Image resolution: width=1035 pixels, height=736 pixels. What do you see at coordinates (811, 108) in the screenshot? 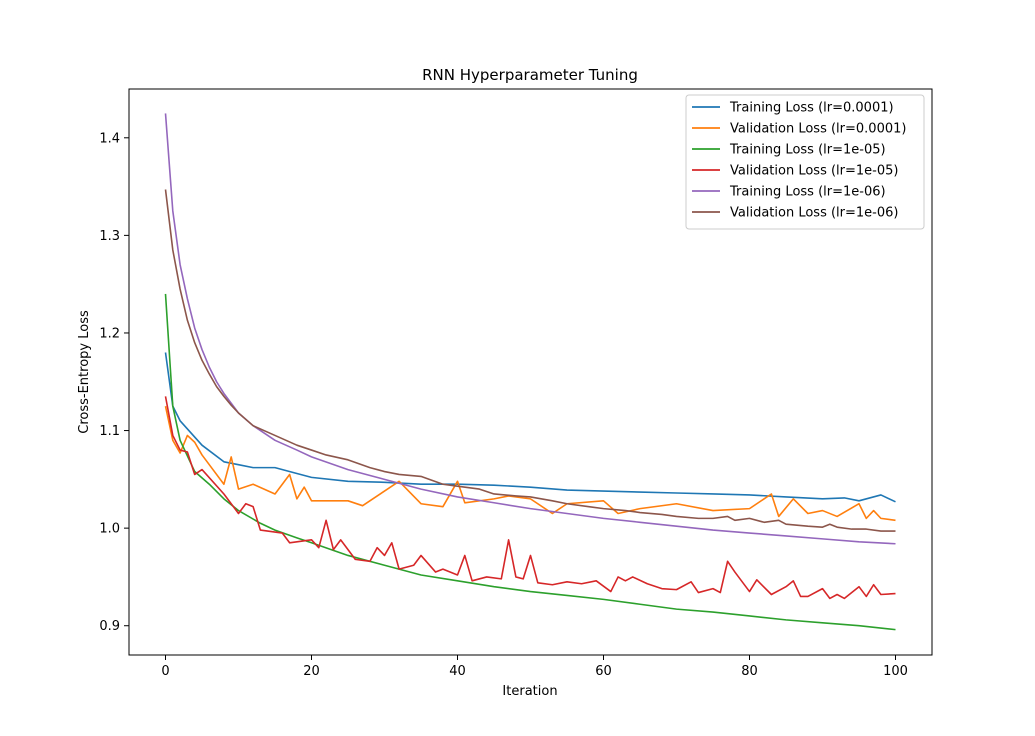
I see `legend-label-1: Training Loss (lr=0.0001)` at bounding box center [811, 108].